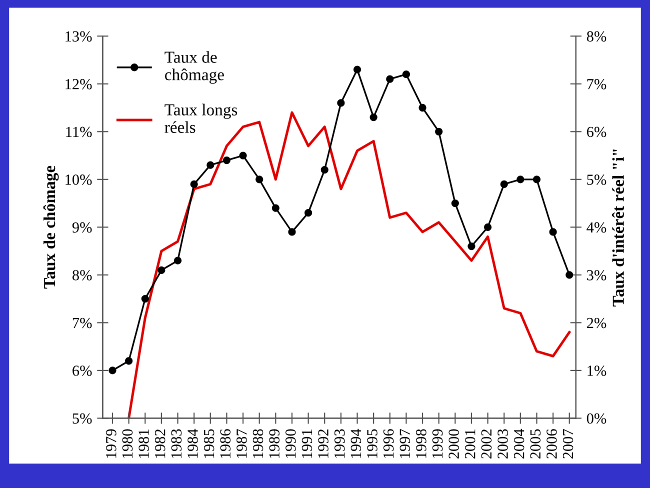 The width and height of the screenshot is (650, 488). I want to click on x-tick-label: 1997, so click(405, 443).